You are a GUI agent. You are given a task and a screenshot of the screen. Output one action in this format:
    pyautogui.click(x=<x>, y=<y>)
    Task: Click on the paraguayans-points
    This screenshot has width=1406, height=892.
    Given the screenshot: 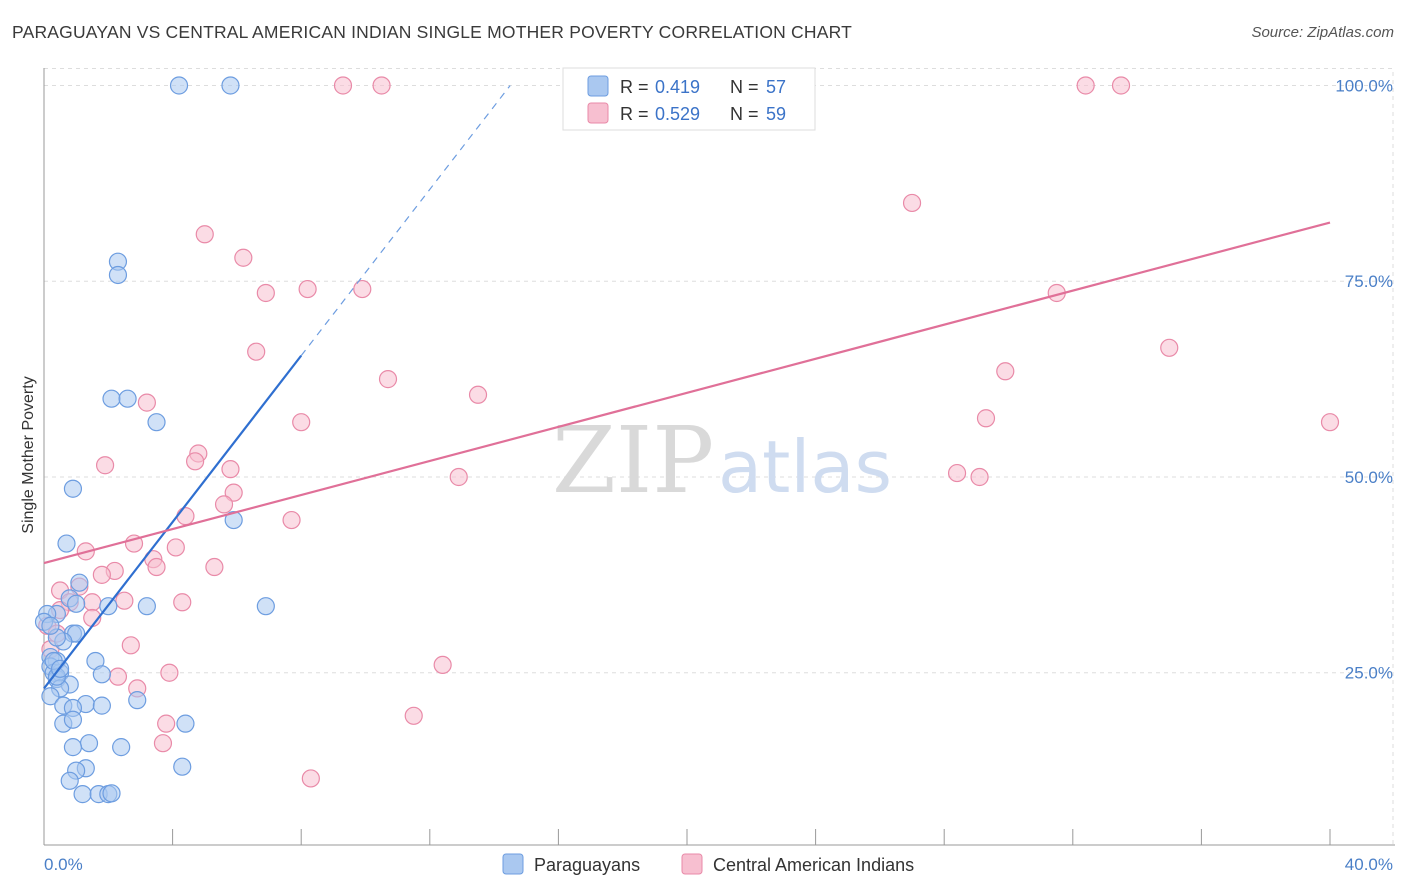 What is the action you would take?
    pyautogui.click(x=154, y=440)
    